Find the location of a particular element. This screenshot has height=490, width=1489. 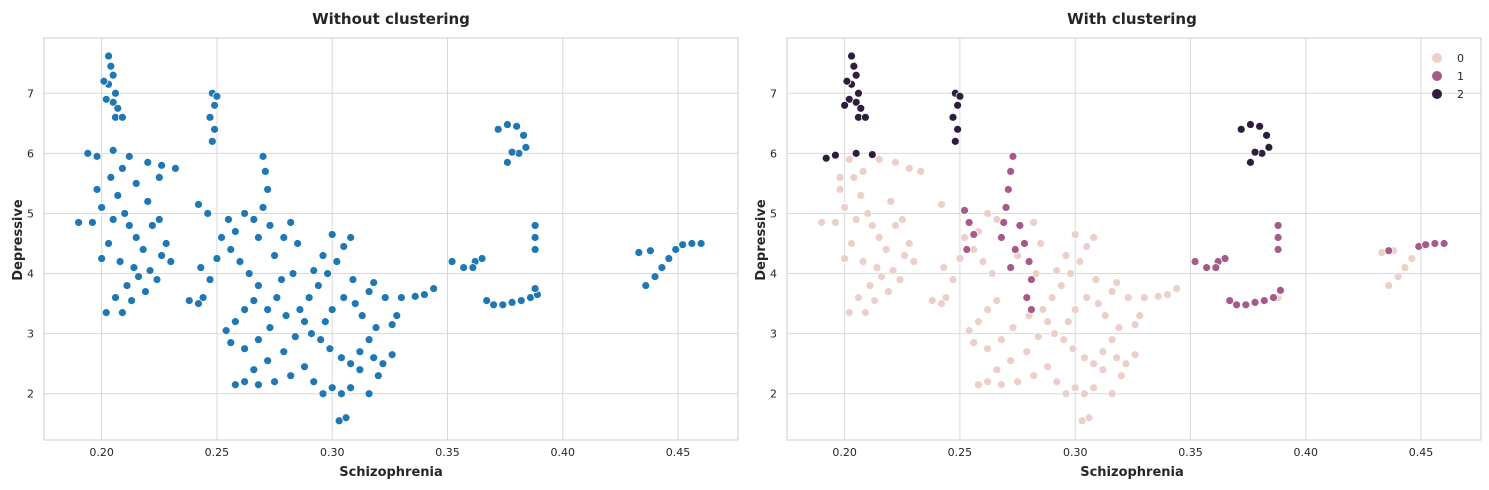

x-tick-label: 0.40 is located at coordinates (1306, 452).